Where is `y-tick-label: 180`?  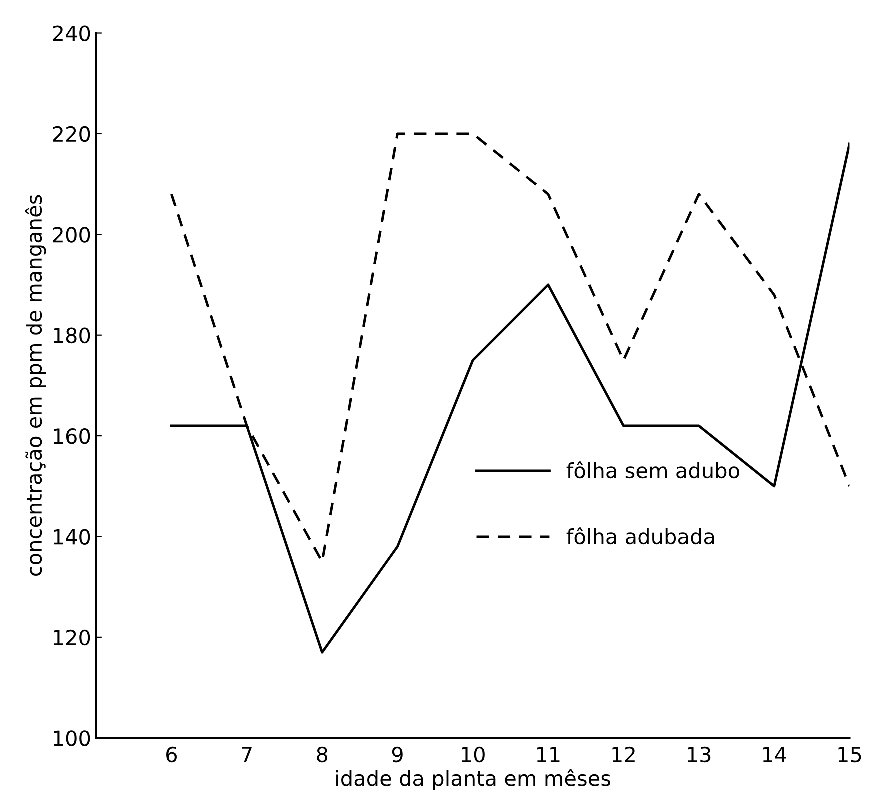
y-tick-label: 180 is located at coordinates (72, 336).